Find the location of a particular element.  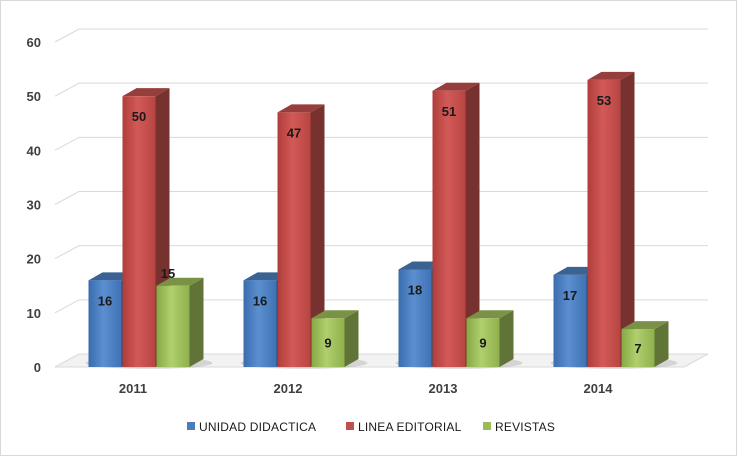

x-tick-label: 2011 is located at coordinates (133, 388).